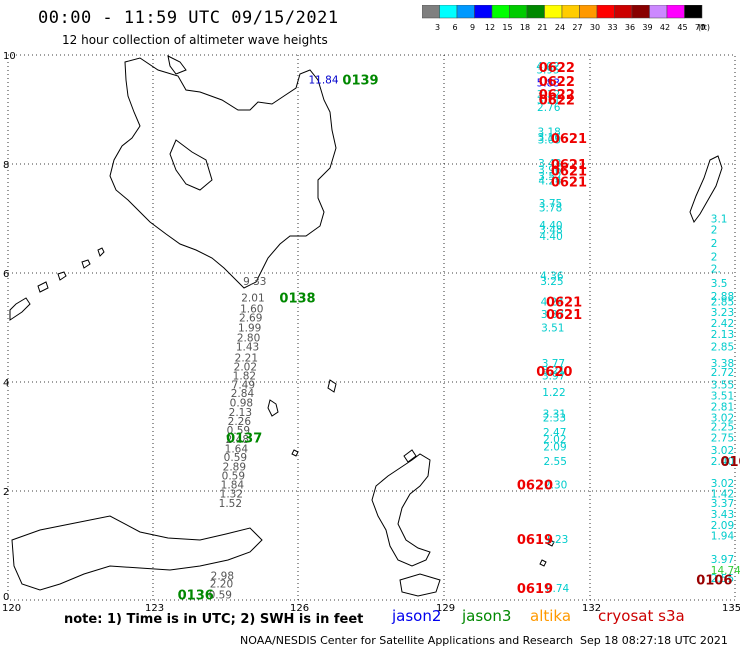 This screenshot has width=740, height=650. Describe the element at coordinates (553, 393) in the screenshot. I see `wave-height-value: 1.22` at that location.